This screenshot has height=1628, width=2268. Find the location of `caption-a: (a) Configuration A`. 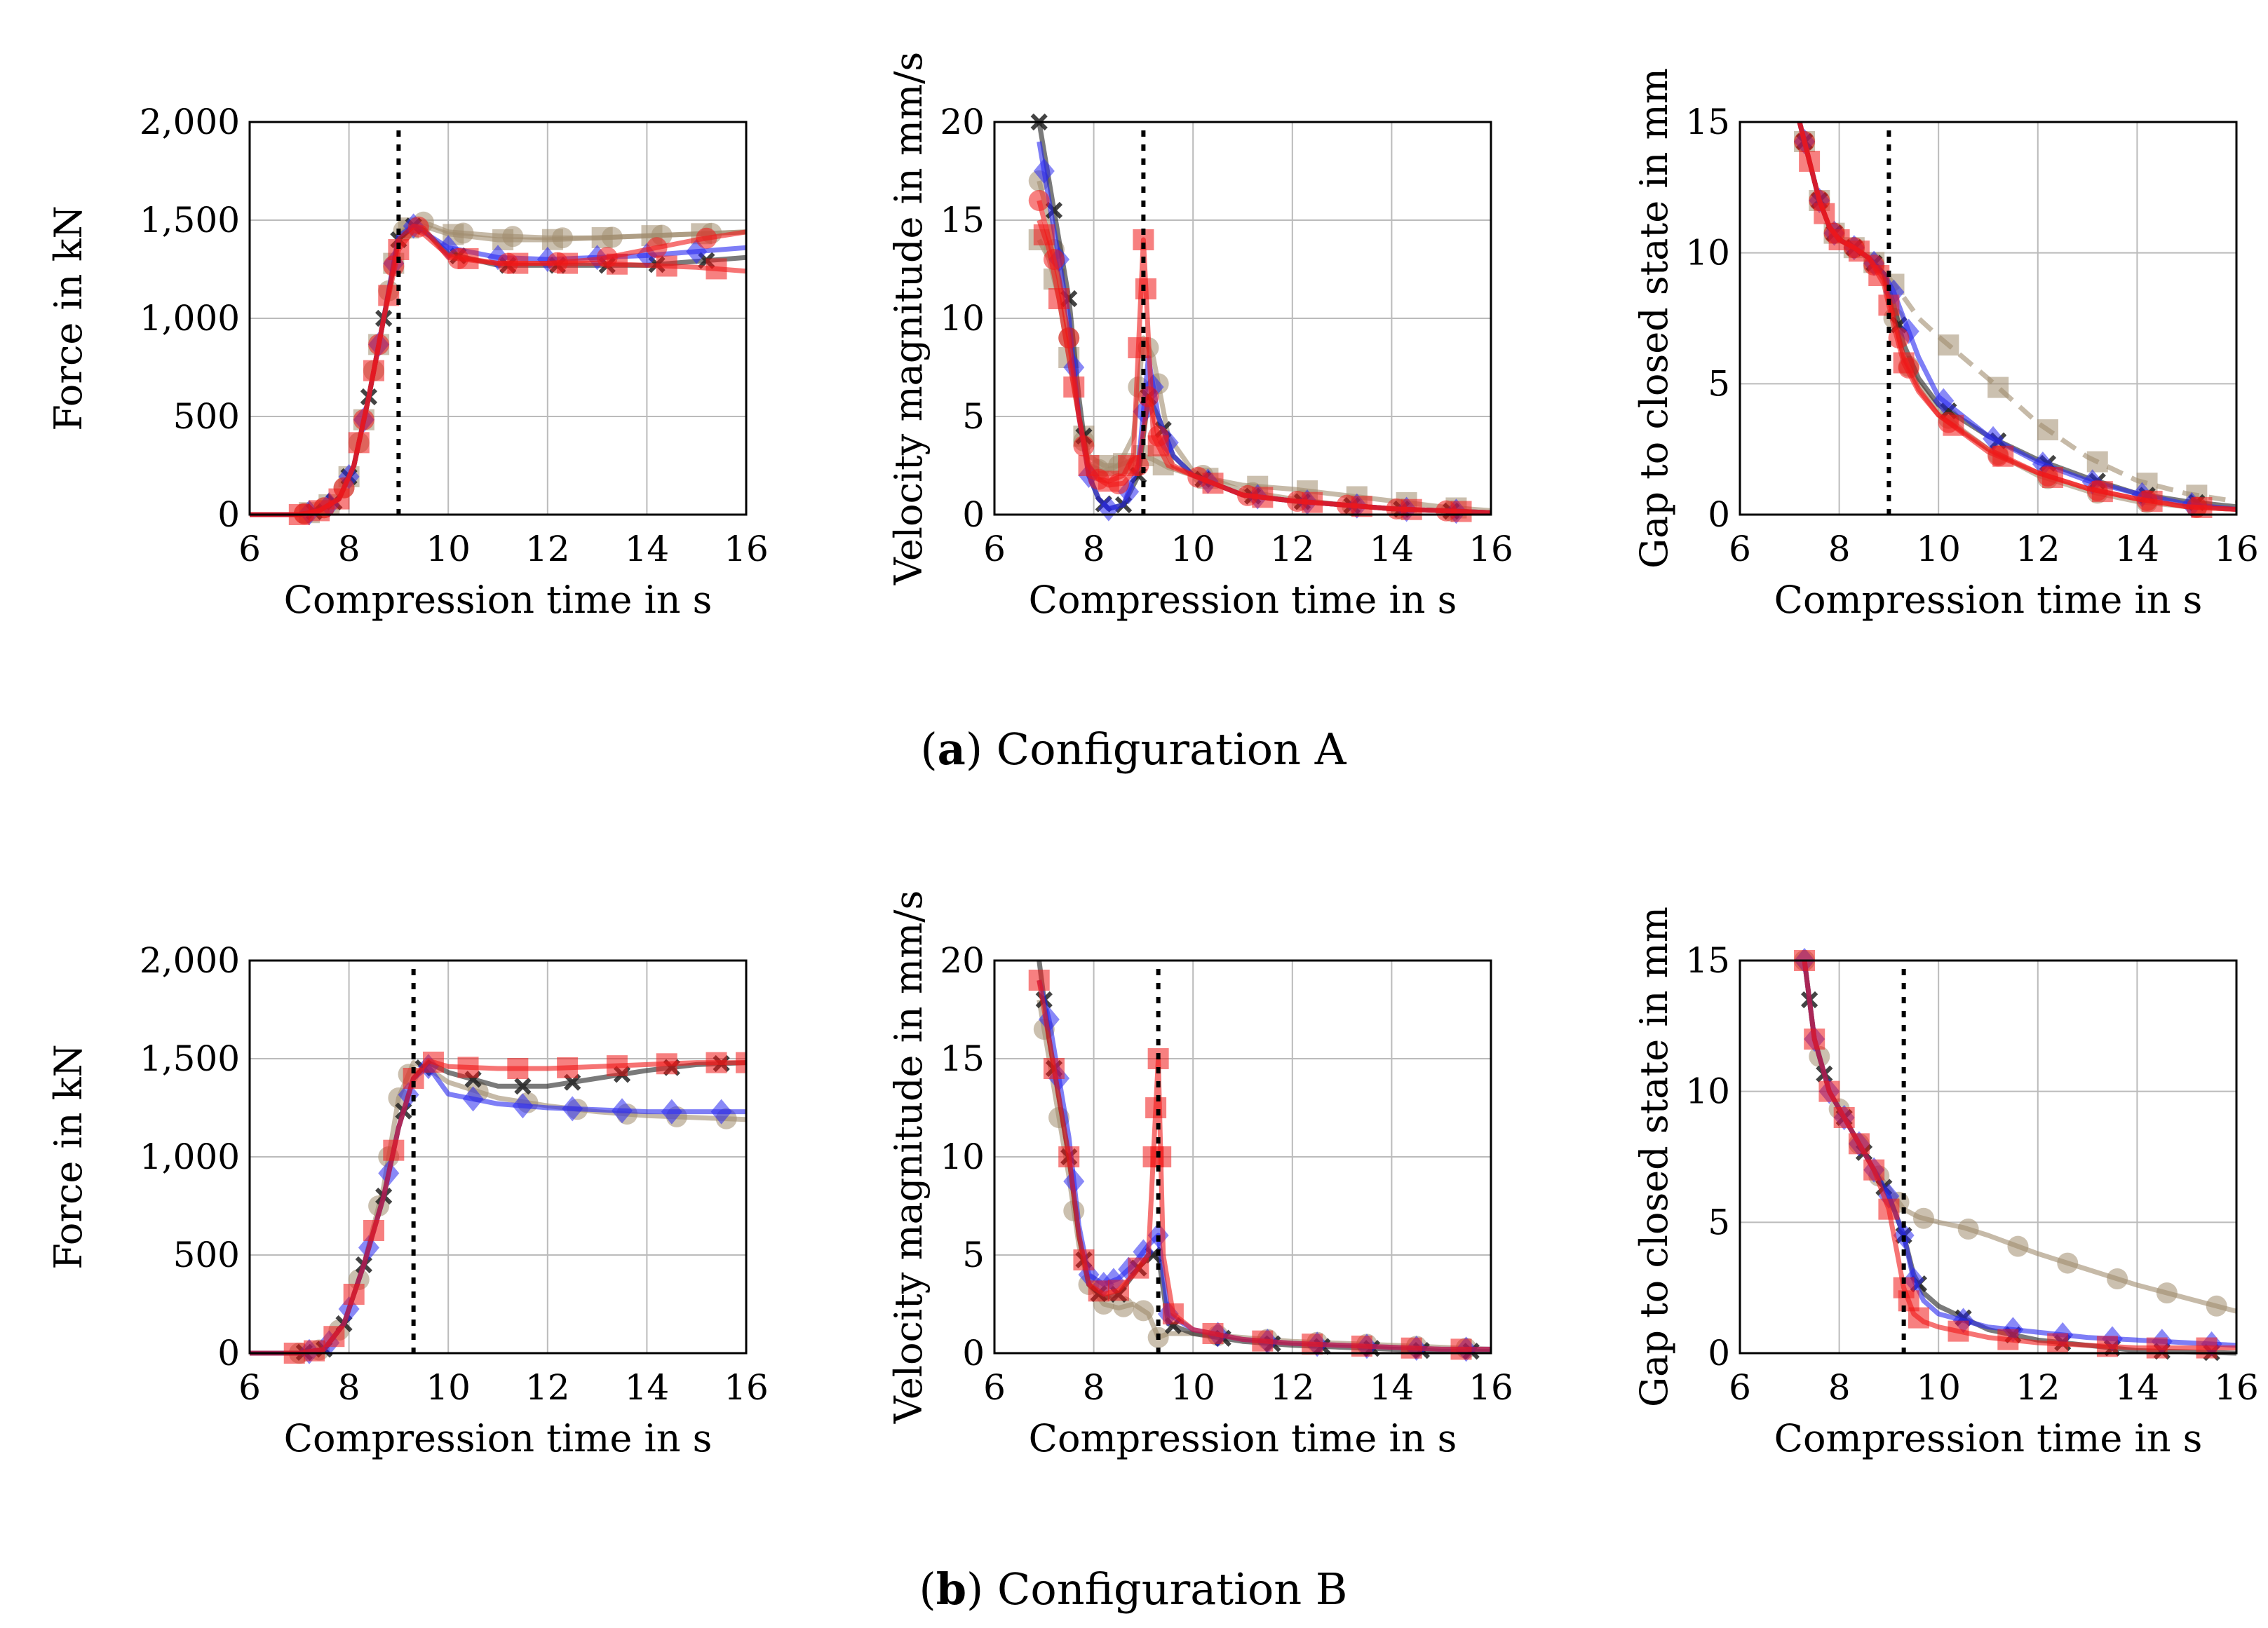

caption-a: (a) Configuration A is located at coordinates (1133, 749).